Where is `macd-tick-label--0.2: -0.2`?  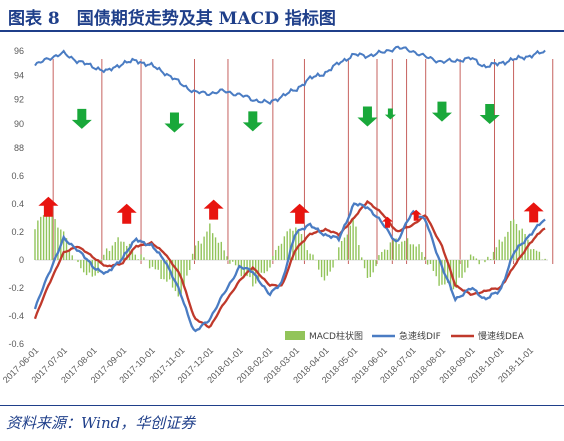 macd-tick-label--0.2: -0.2 is located at coordinates (16, 288).